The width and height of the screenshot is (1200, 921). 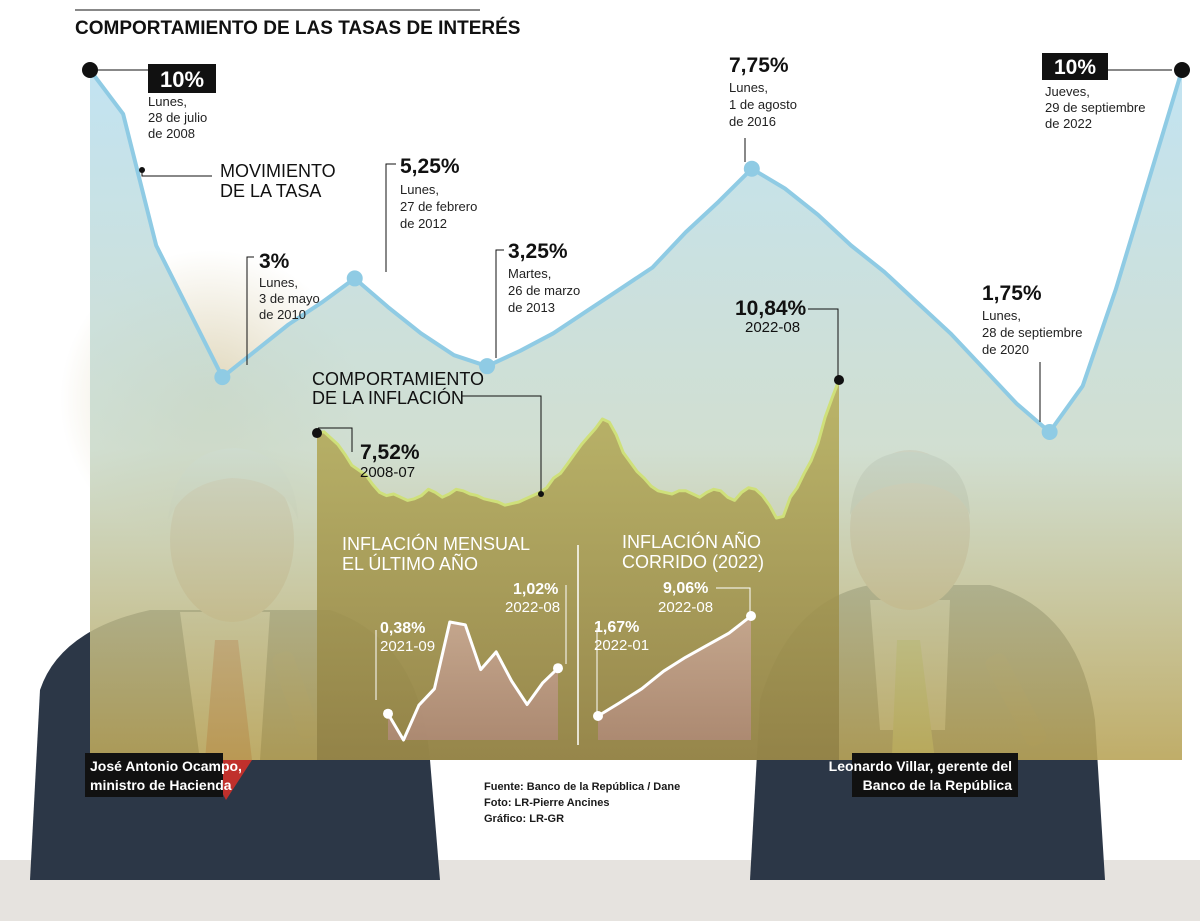 What do you see at coordinates (685, 588) in the screenshot?
I see `ytd-end-value: 9,06%` at bounding box center [685, 588].